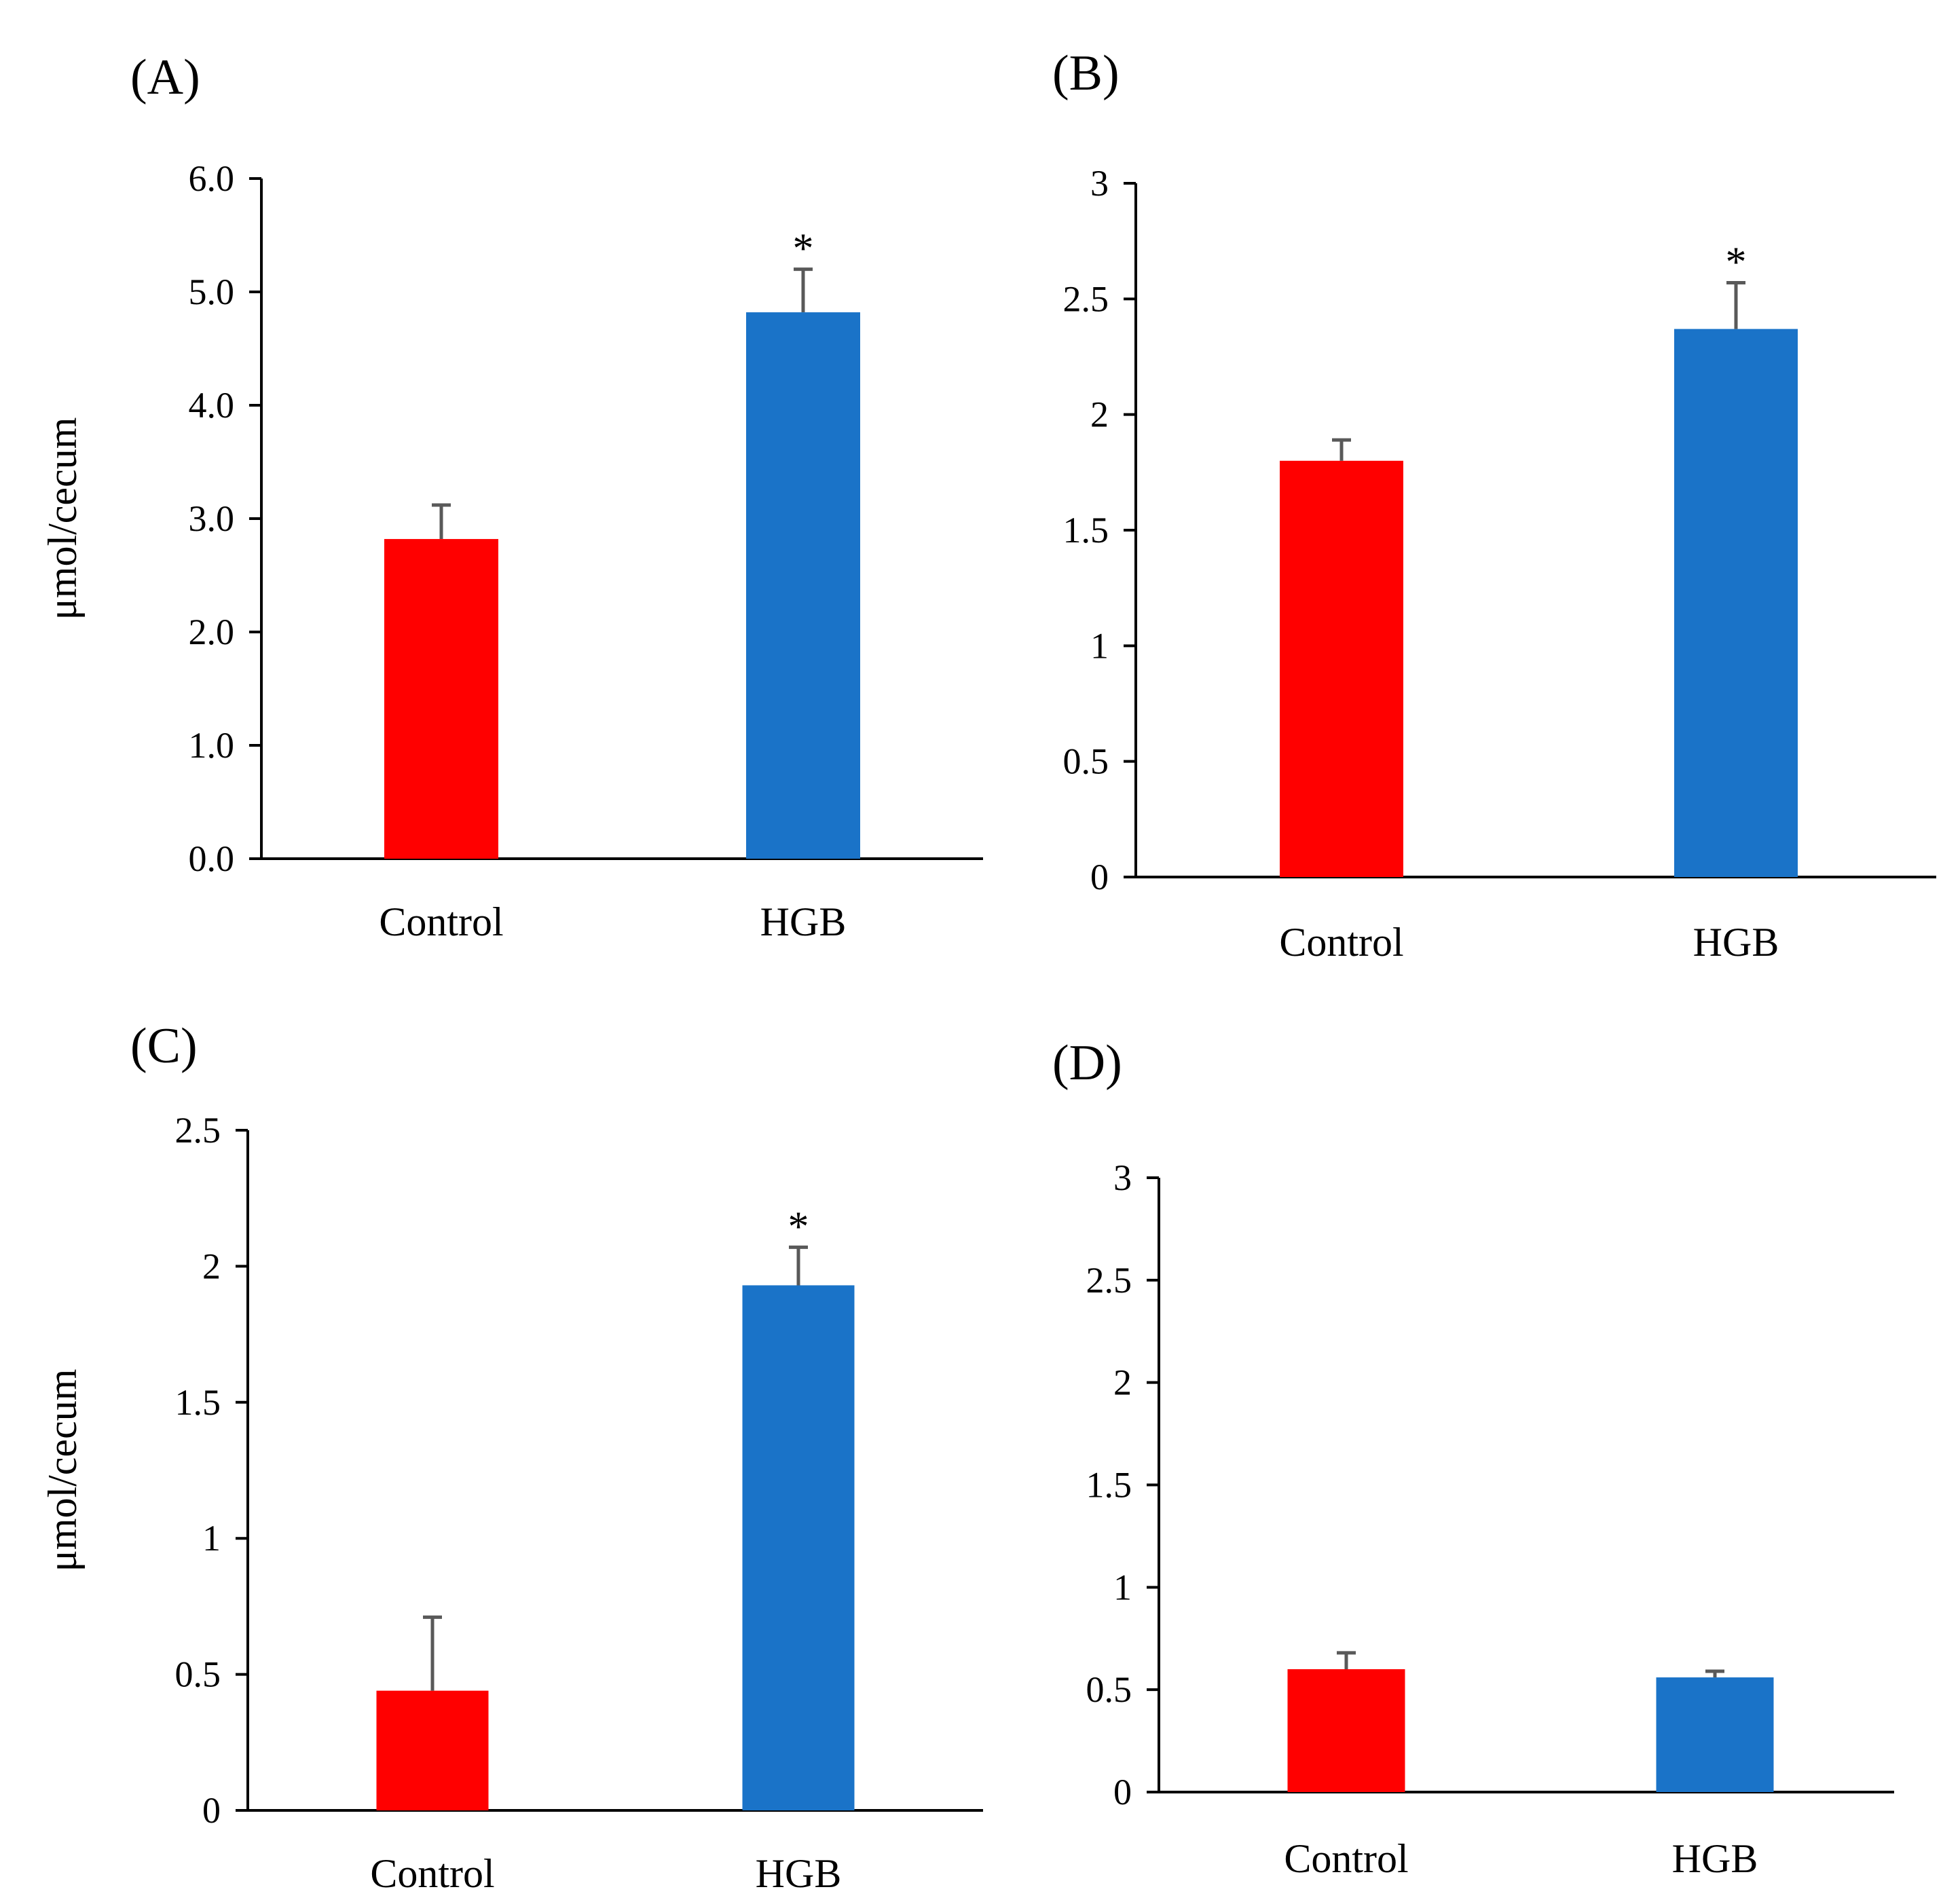 The height and width of the screenshot is (1900, 1960). I want to click on panel-label: (D), so click(1087, 1063).